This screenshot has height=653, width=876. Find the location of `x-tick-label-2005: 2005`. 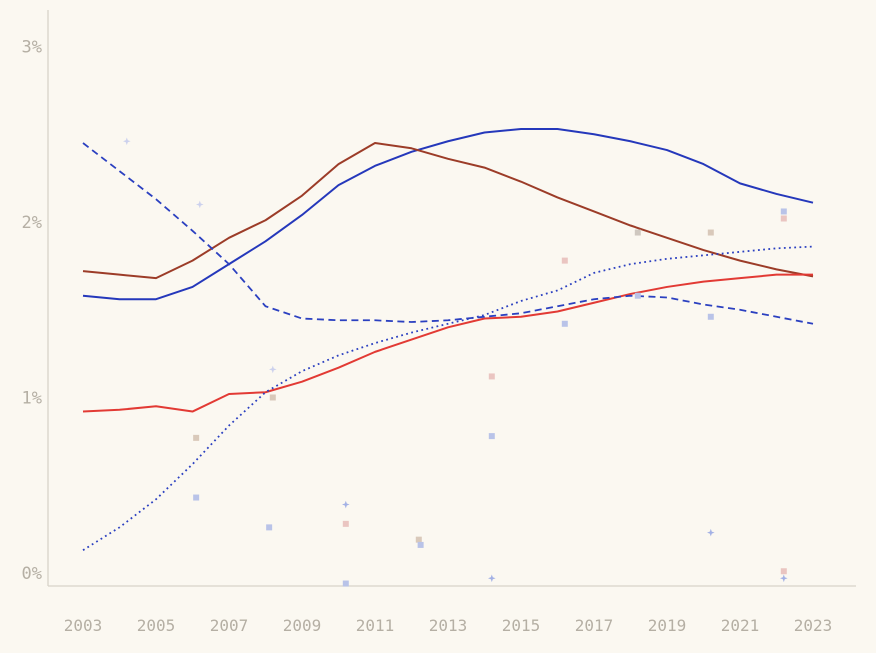

x-tick-label-2005: 2005 is located at coordinates (156, 625).